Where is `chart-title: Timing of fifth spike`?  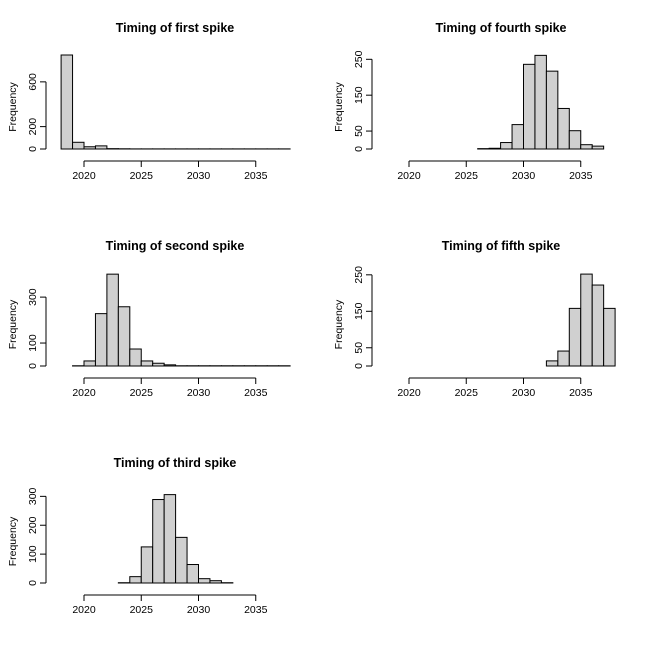
chart-title: Timing of fifth spike is located at coordinates (501, 246).